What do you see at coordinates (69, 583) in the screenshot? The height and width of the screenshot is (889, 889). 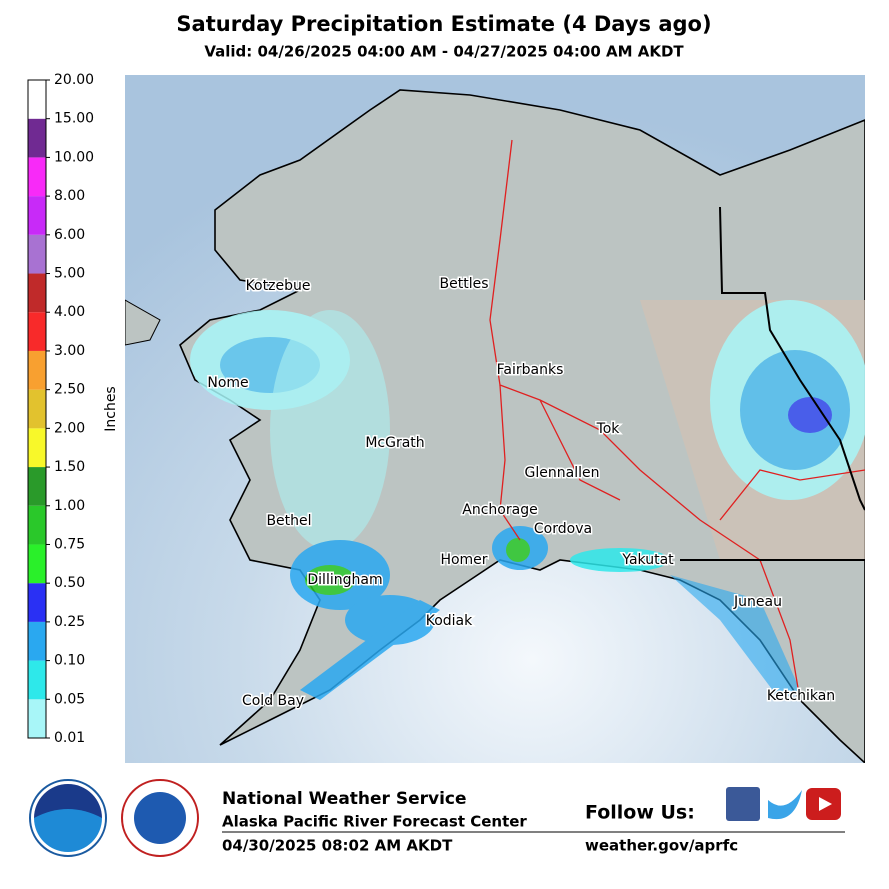 I see `colorbar-tick-label: 0.50` at bounding box center [69, 583].